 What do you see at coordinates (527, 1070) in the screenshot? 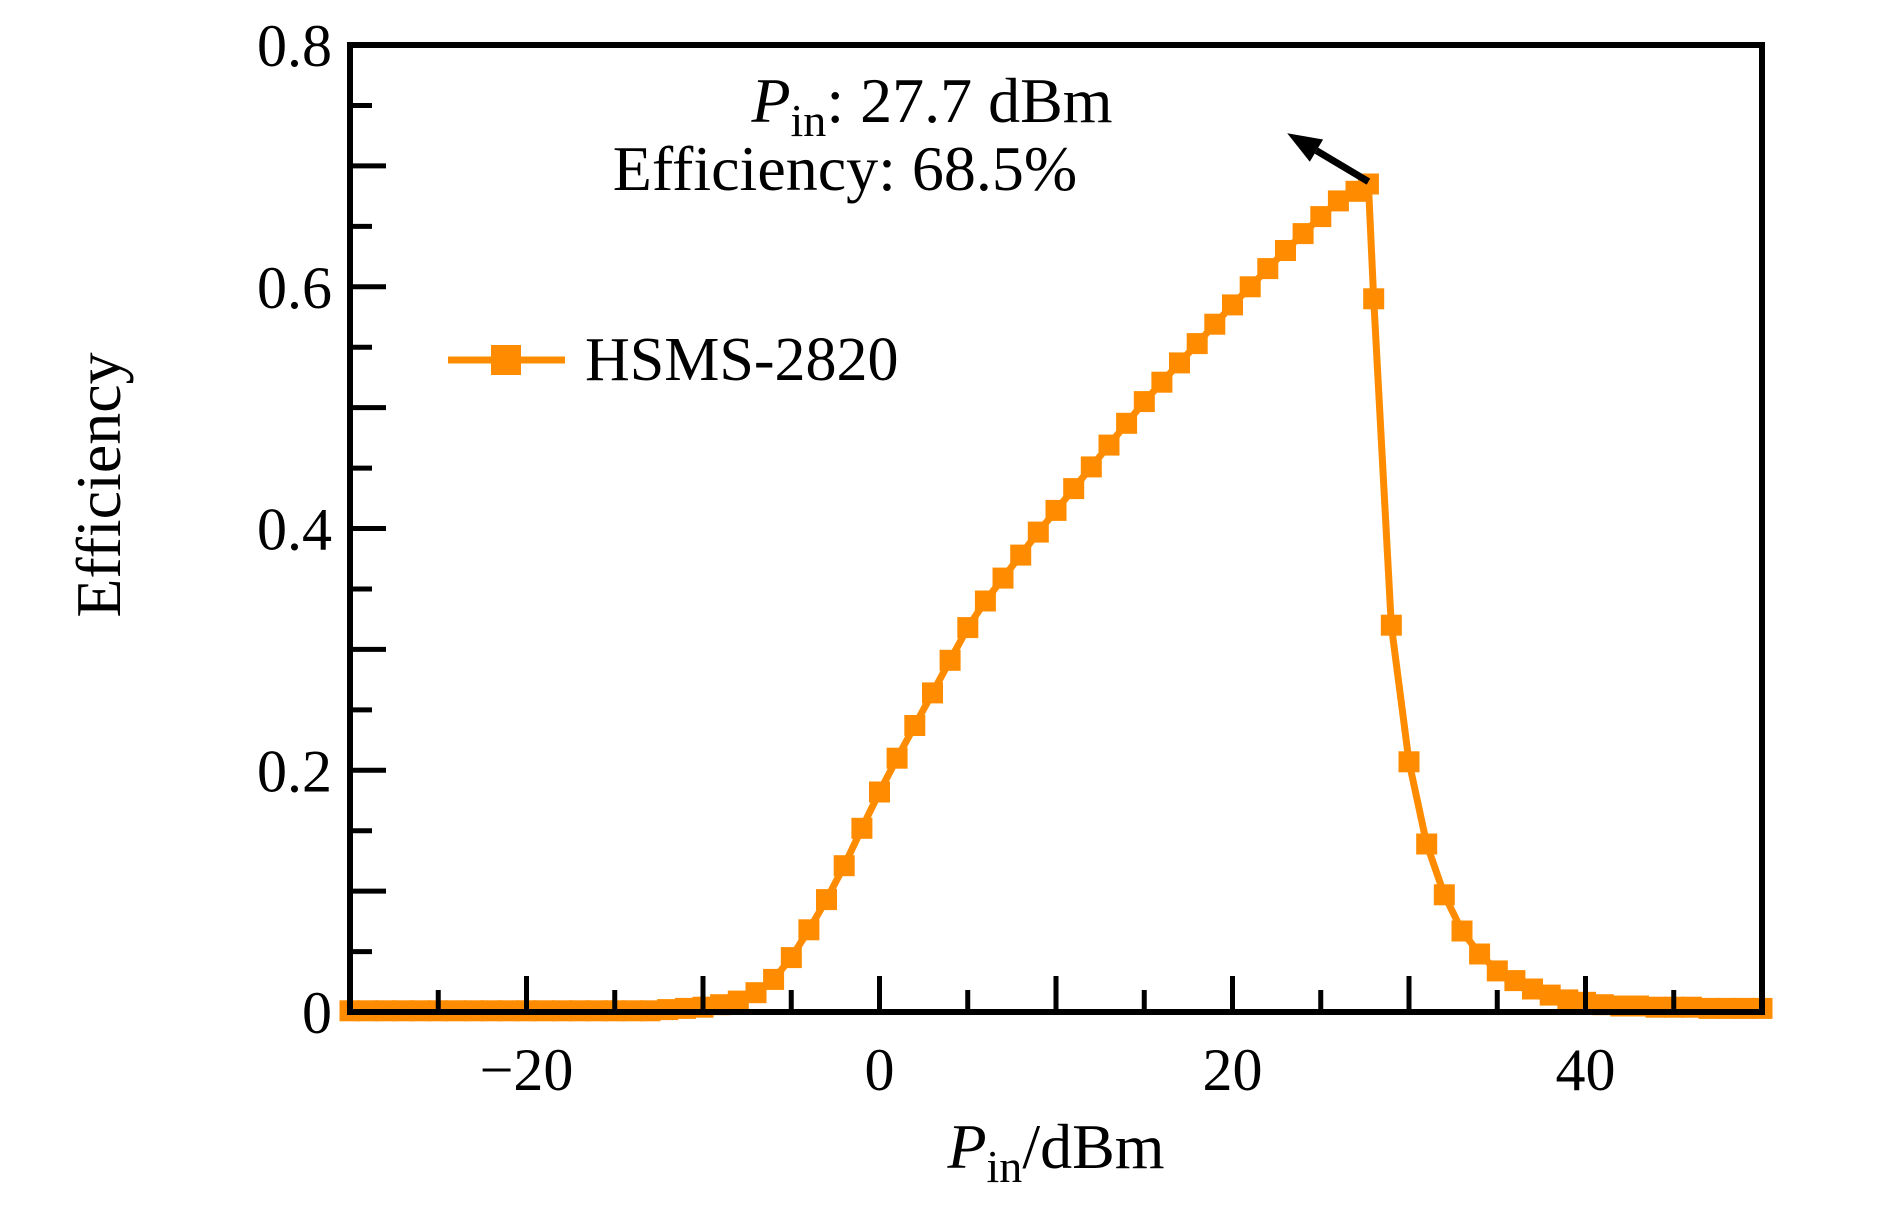
I see `x-tick-label: −20` at bounding box center [527, 1070].